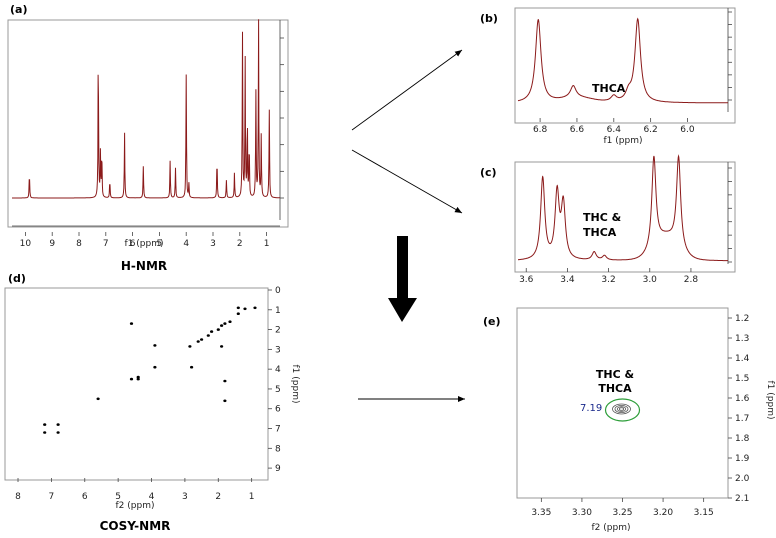 Image resolution: width=776 pixels, height=538 pixels. I want to click on panel-c-yticks, so click(730, 215).